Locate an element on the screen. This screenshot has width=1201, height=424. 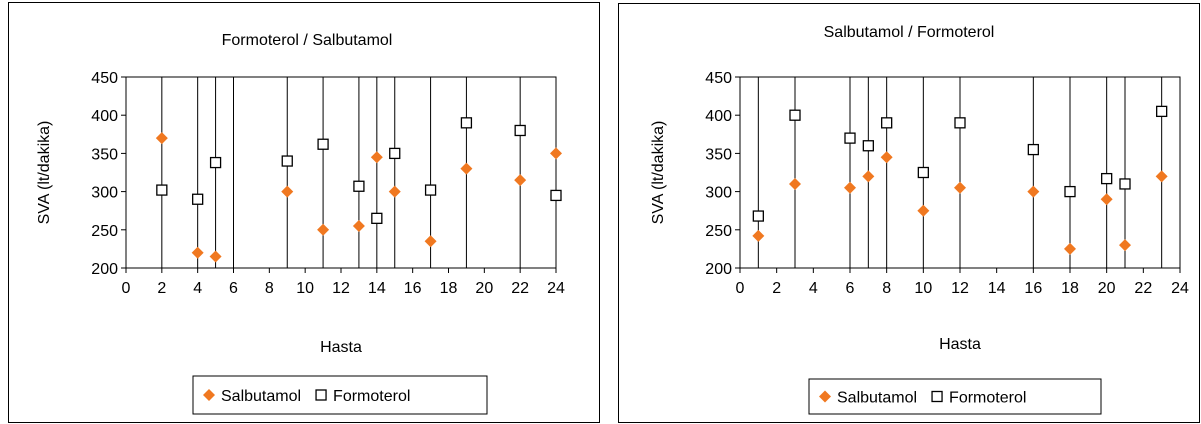
x-tick-label: 16 is located at coordinates (413, 288).